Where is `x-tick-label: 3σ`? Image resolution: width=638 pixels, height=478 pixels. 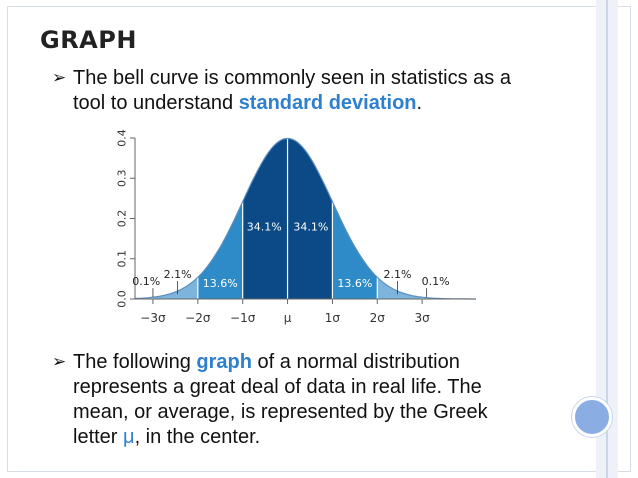
x-tick-label: 3σ is located at coordinates (423, 318).